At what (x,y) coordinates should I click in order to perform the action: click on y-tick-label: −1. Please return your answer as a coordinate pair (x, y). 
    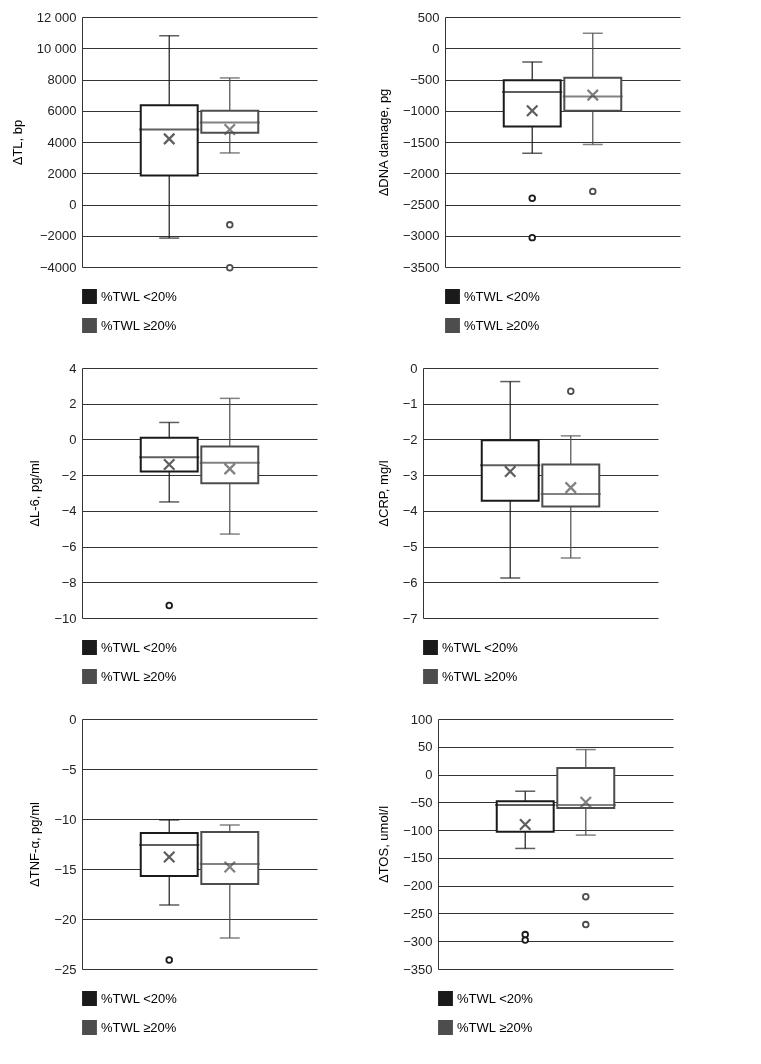
    Looking at the image, I should click on (410, 404).